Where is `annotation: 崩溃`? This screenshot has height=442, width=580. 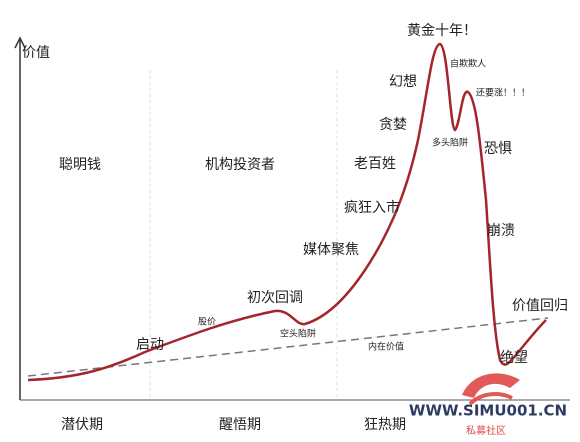
annotation: 崩溃 is located at coordinates (501, 231).